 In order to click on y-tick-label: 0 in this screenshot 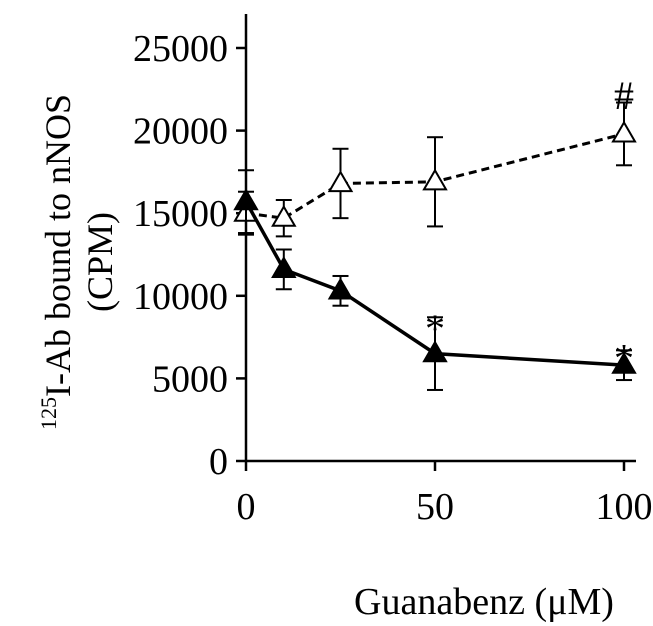, I will do `click(218, 462)`.